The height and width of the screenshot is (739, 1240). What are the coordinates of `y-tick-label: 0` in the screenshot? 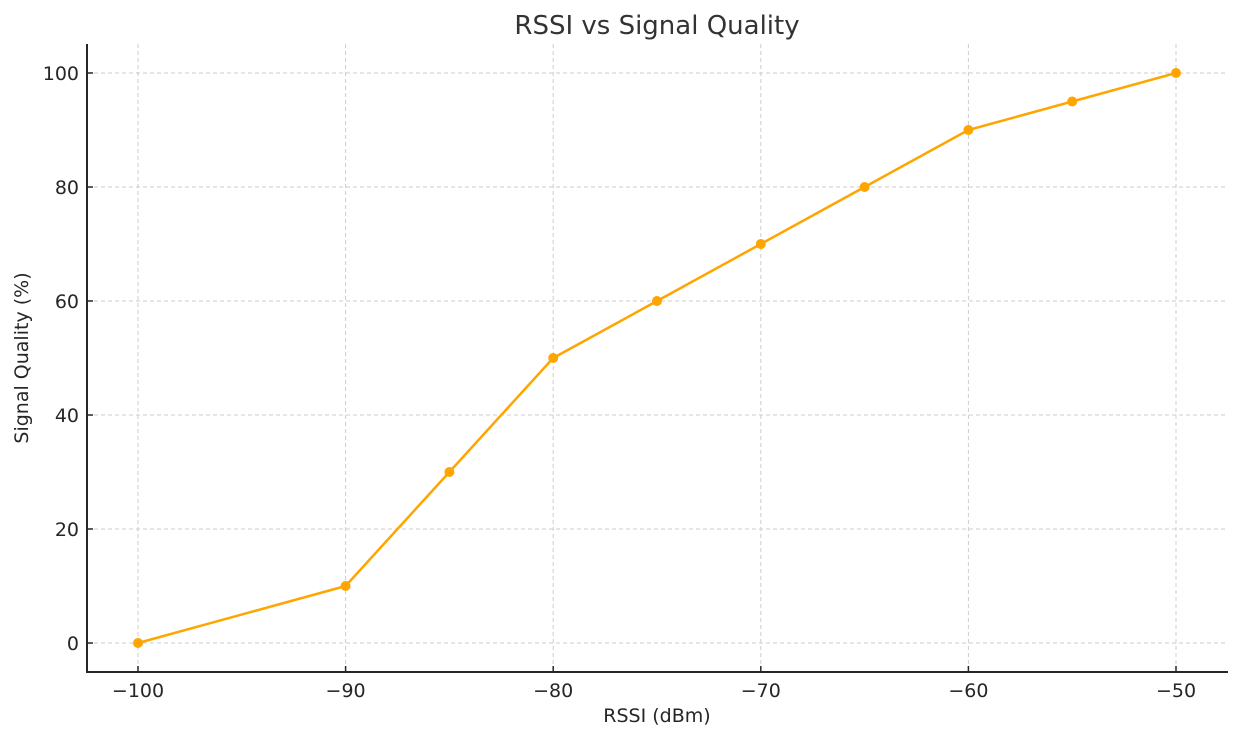 It's located at (73, 644).